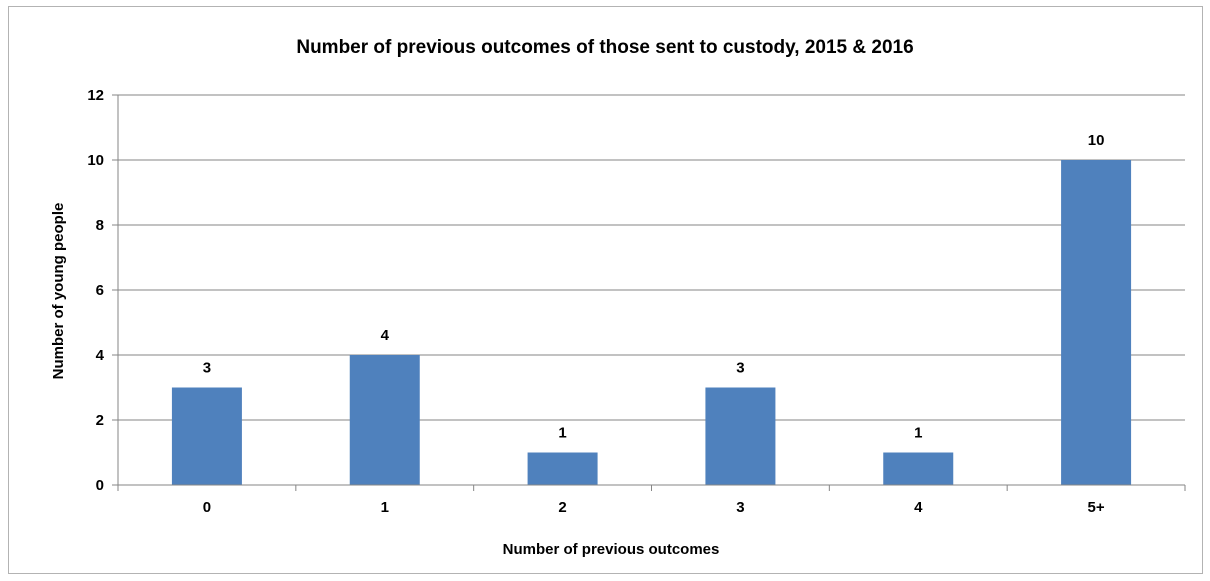 This screenshot has width=1210, height=581. Describe the element at coordinates (611, 549) in the screenshot. I see `x-axis-title: Number of previous outcomes` at that location.